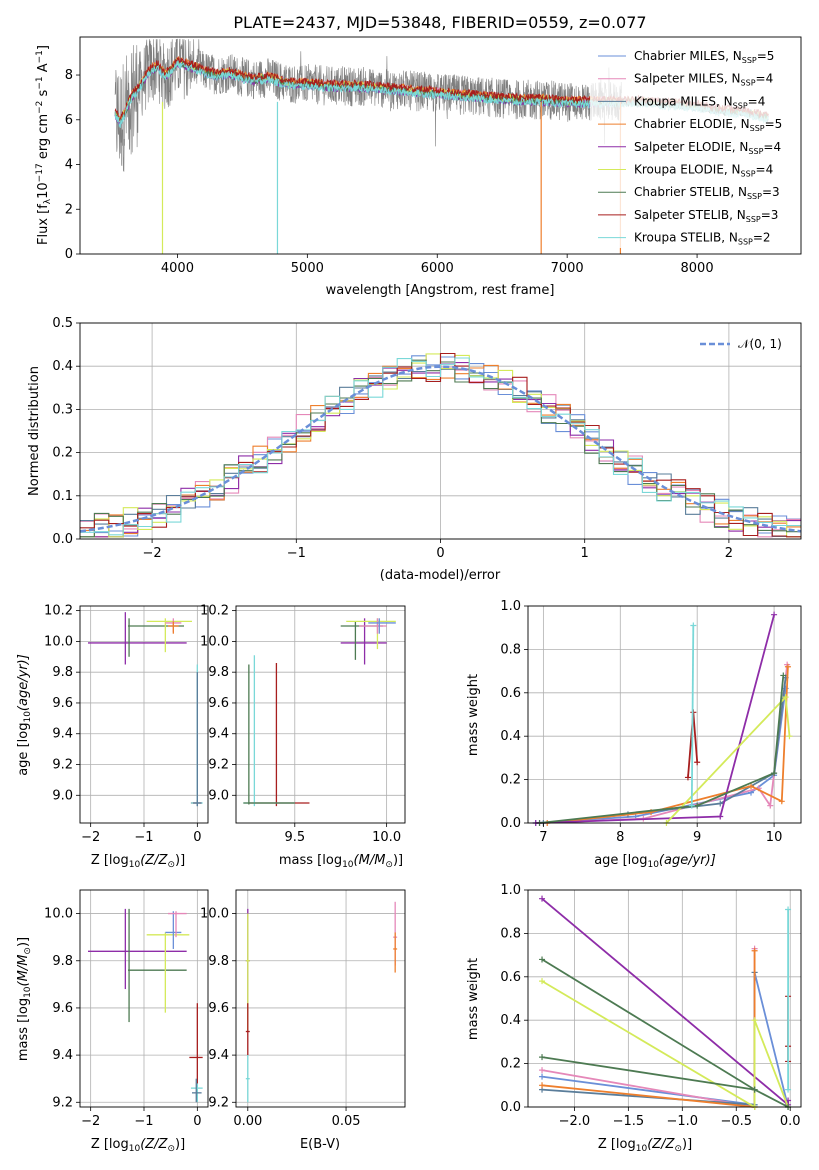  What do you see at coordinates (62, 323) in the screenshot?
I see `y-tick-label: 0.5` at bounding box center [62, 323].